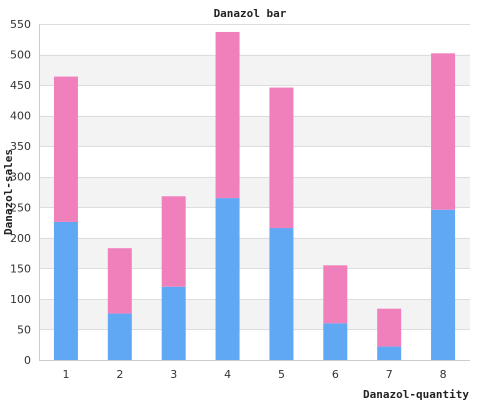  Describe the element at coordinates (281, 374) in the screenshot. I see `x-tick-label: 5` at that location.